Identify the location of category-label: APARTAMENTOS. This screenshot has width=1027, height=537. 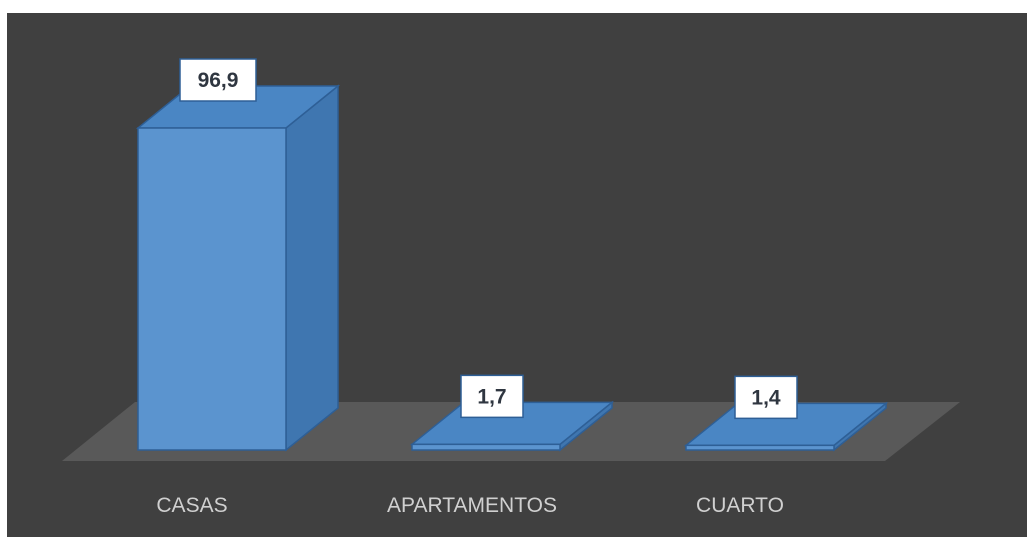
(472, 505).